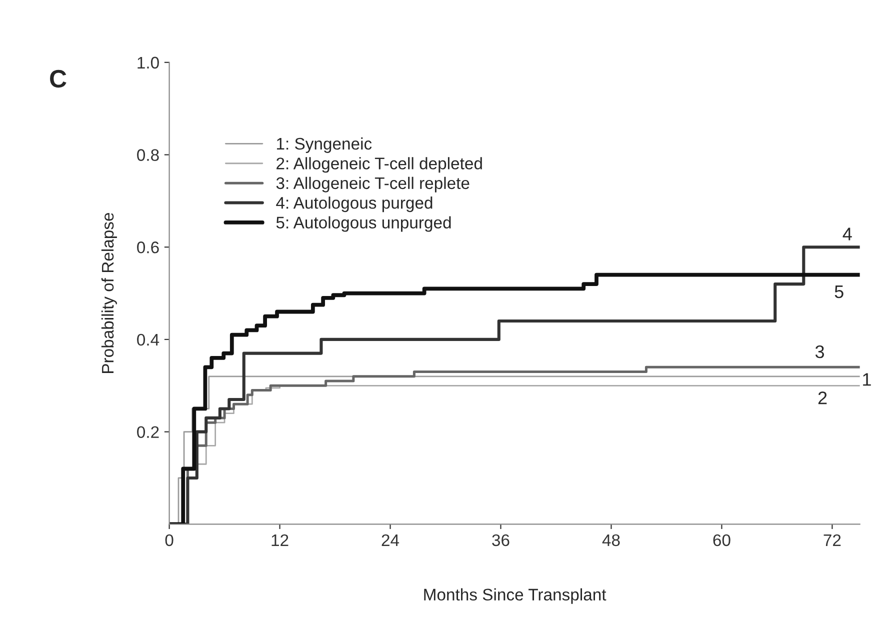  What do you see at coordinates (847, 234) in the screenshot?
I see `annotation: 4` at bounding box center [847, 234].